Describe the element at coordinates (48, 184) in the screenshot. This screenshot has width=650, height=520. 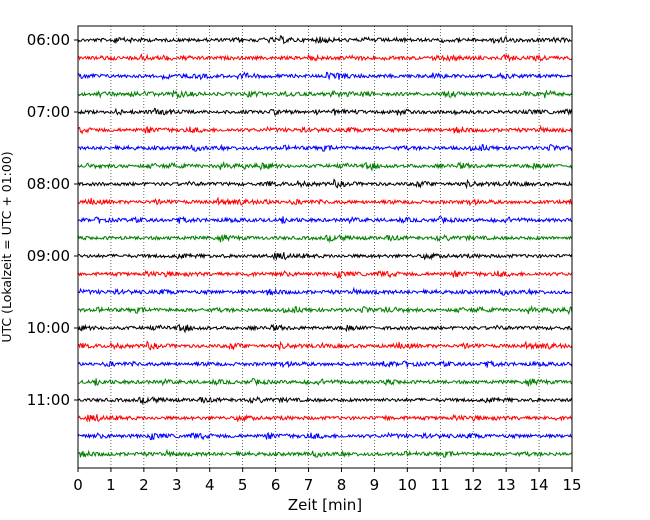
I see `y-tick-label: 08:00` at that location.